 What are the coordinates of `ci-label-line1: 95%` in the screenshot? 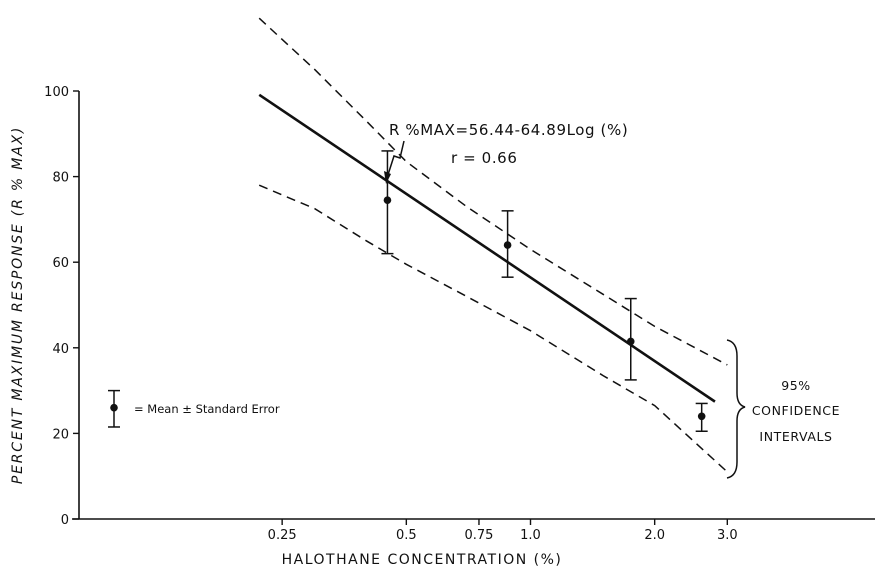 It's located at (796, 385).